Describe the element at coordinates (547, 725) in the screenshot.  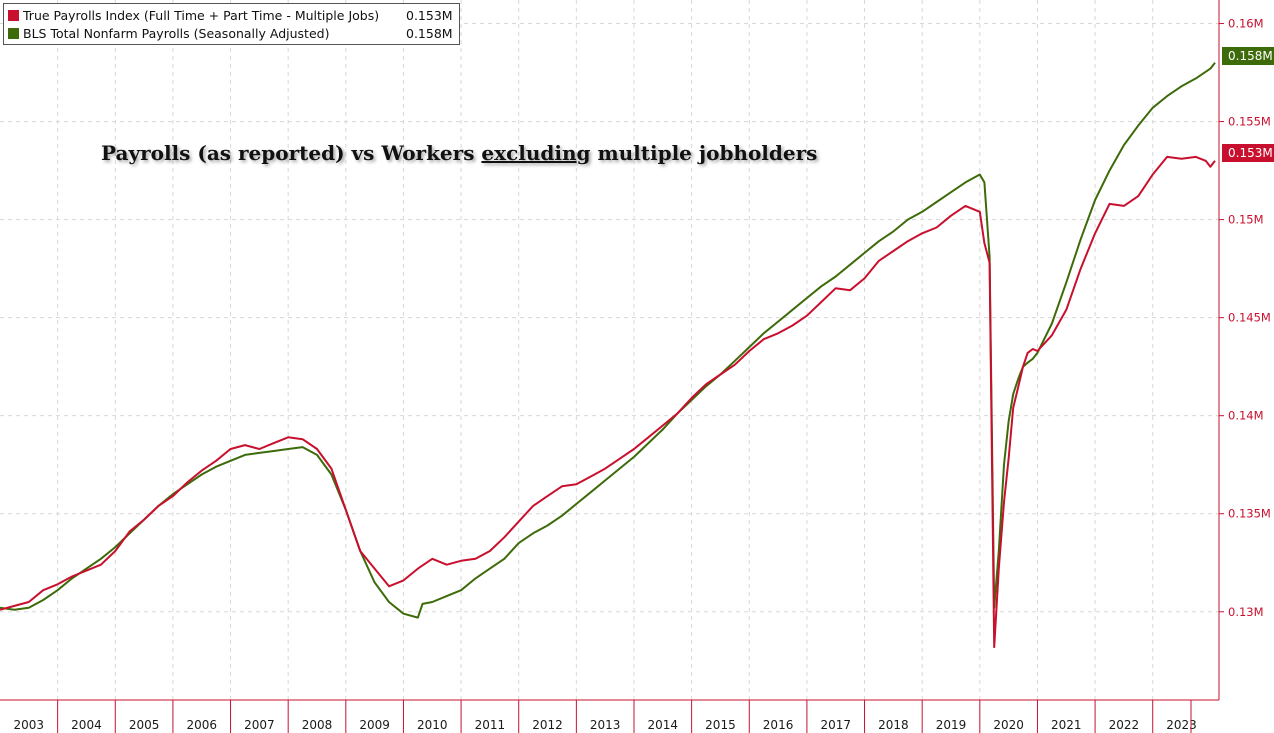
I see `x-tick-label: 2012` at that location.